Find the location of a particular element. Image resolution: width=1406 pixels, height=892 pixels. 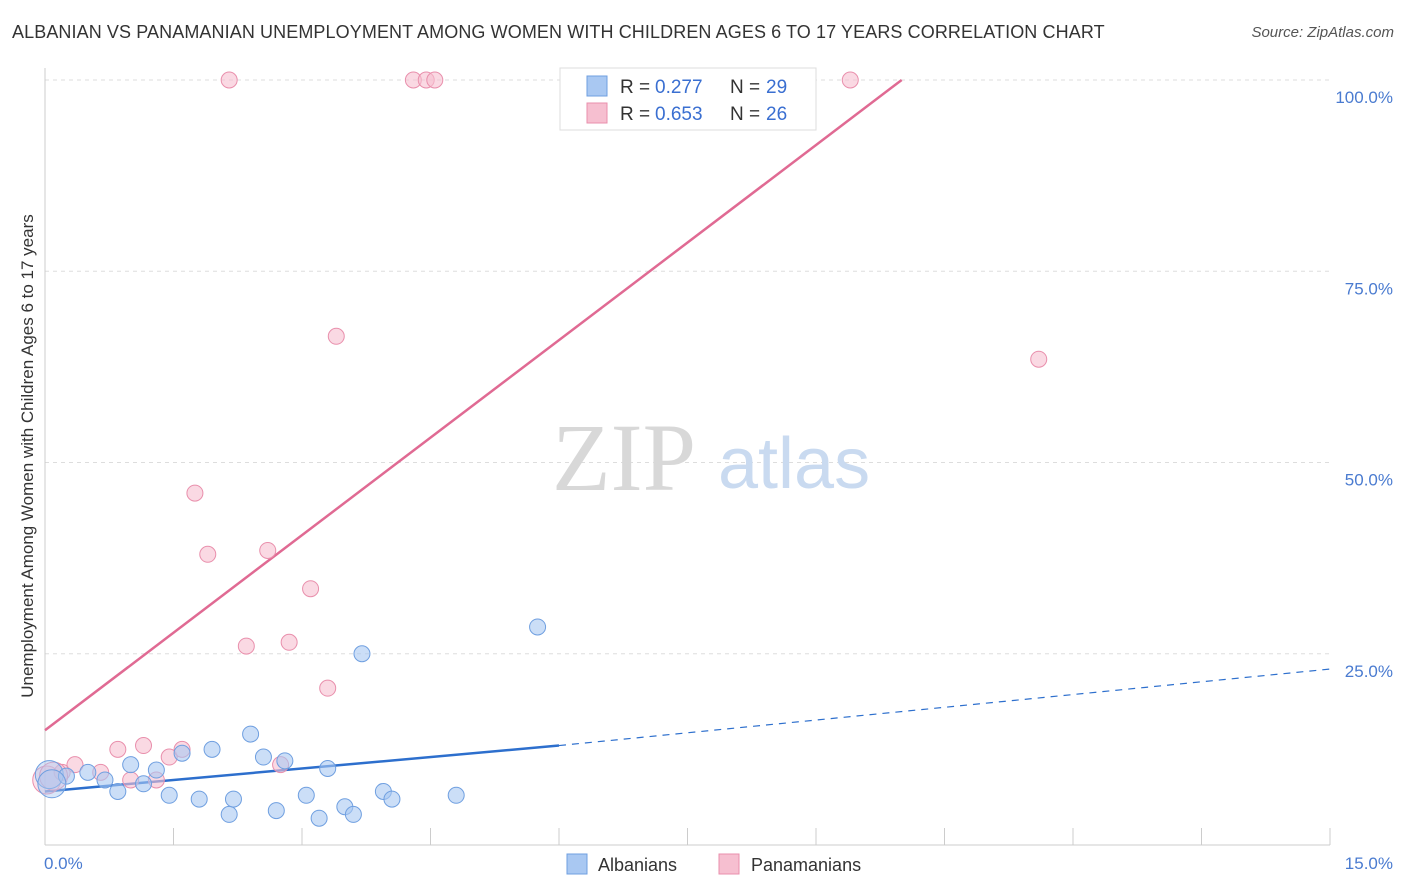

y-tick-label-75: 75.0% is located at coordinates (1369, 288).